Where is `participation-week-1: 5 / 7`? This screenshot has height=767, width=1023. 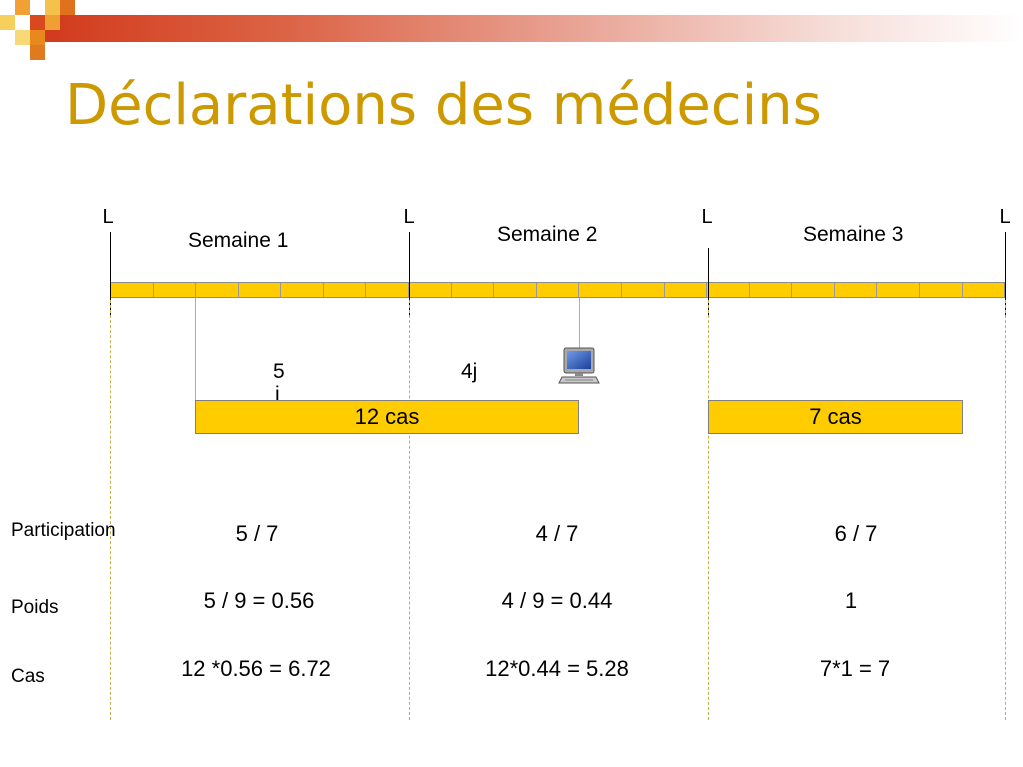
participation-week-1: 5 / 7 is located at coordinates (257, 533).